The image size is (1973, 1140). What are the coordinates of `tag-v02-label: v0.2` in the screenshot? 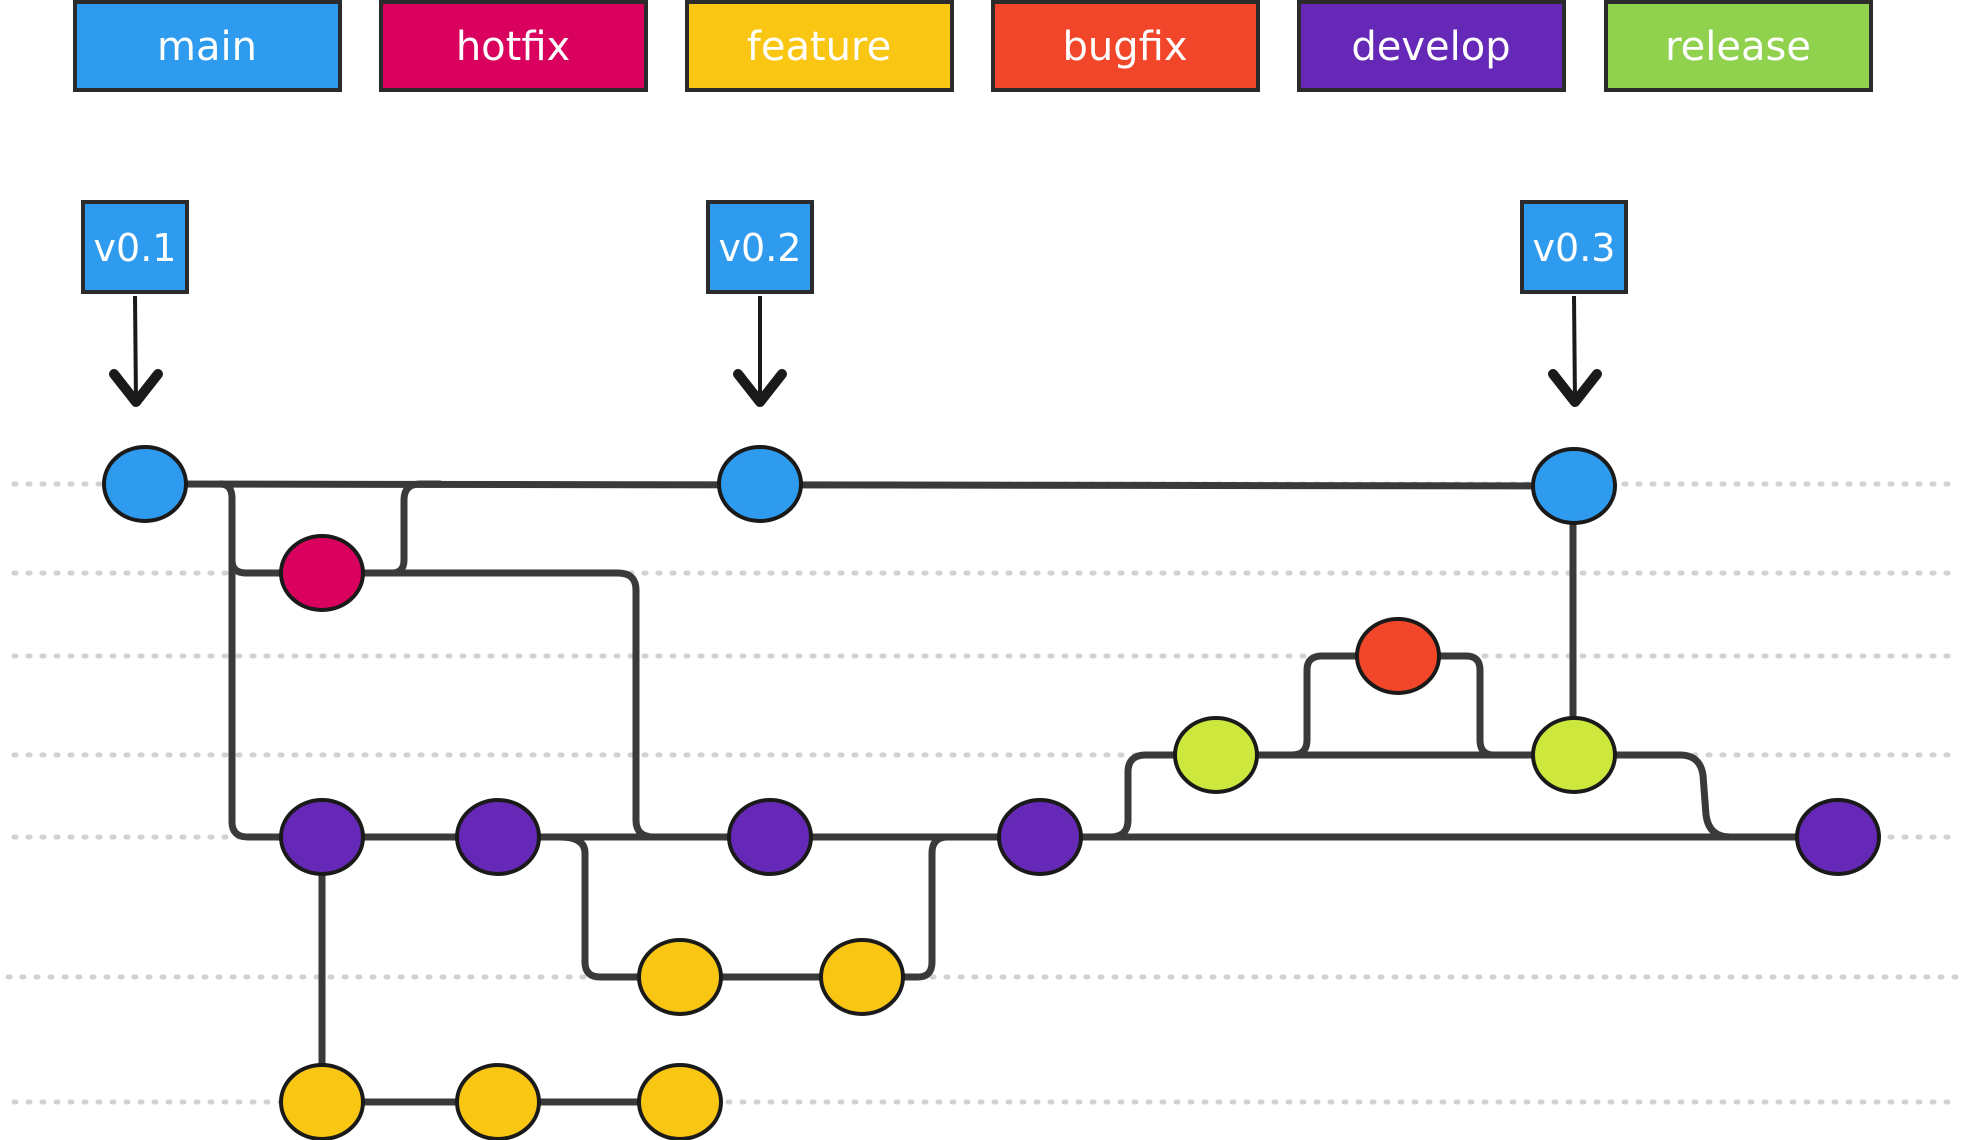 It's located at (760, 248).